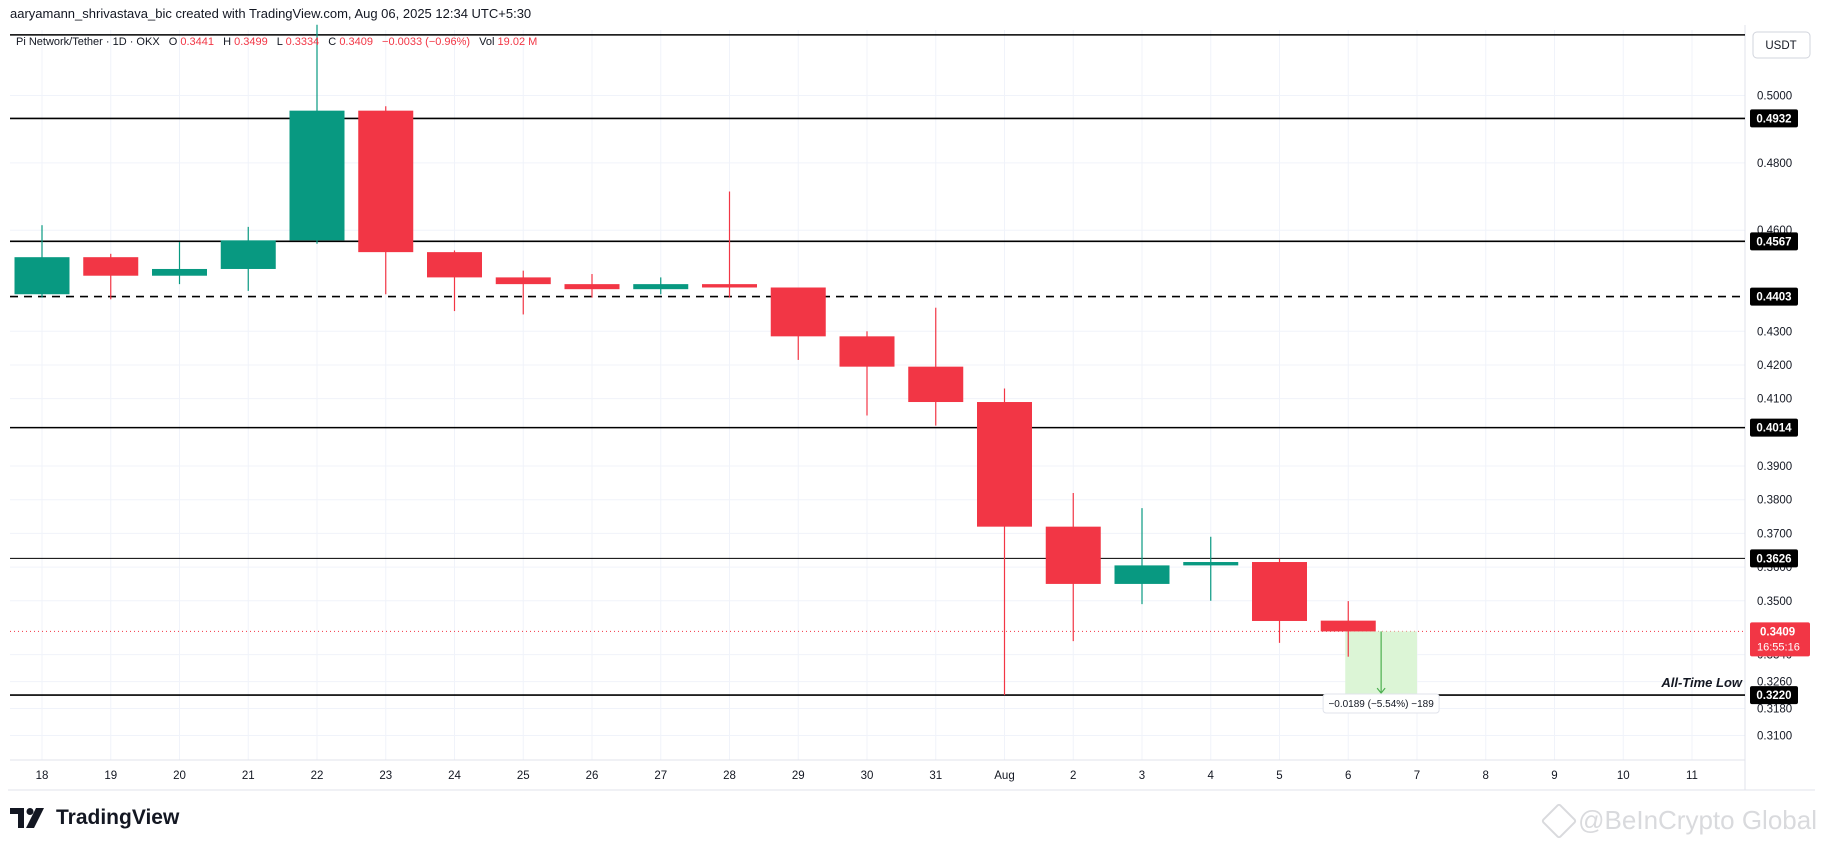 The width and height of the screenshot is (1825, 849). What do you see at coordinates (1381, 672) in the screenshot?
I see `measure-tool: −0.0189 (−5.54%) −189` at bounding box center [1381, 672].